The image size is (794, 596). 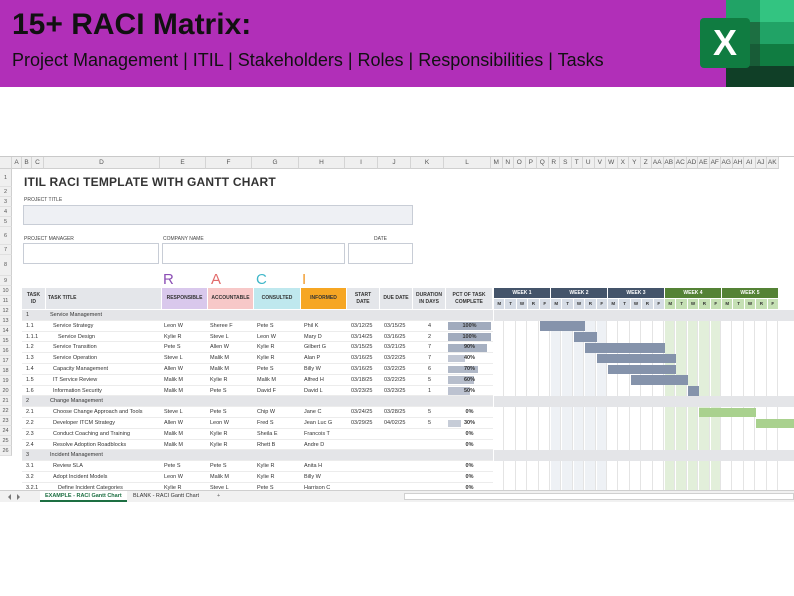 What do you see at coordinates (658, 163) in the screenshot?
I see `column-header: AA` at bounding box center [658, 163].